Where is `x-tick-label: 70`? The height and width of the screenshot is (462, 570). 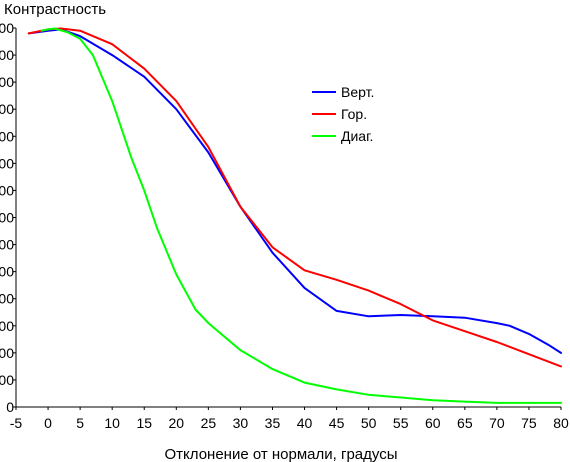 x-tick-label: 70 is located at coordinates (497, 423).